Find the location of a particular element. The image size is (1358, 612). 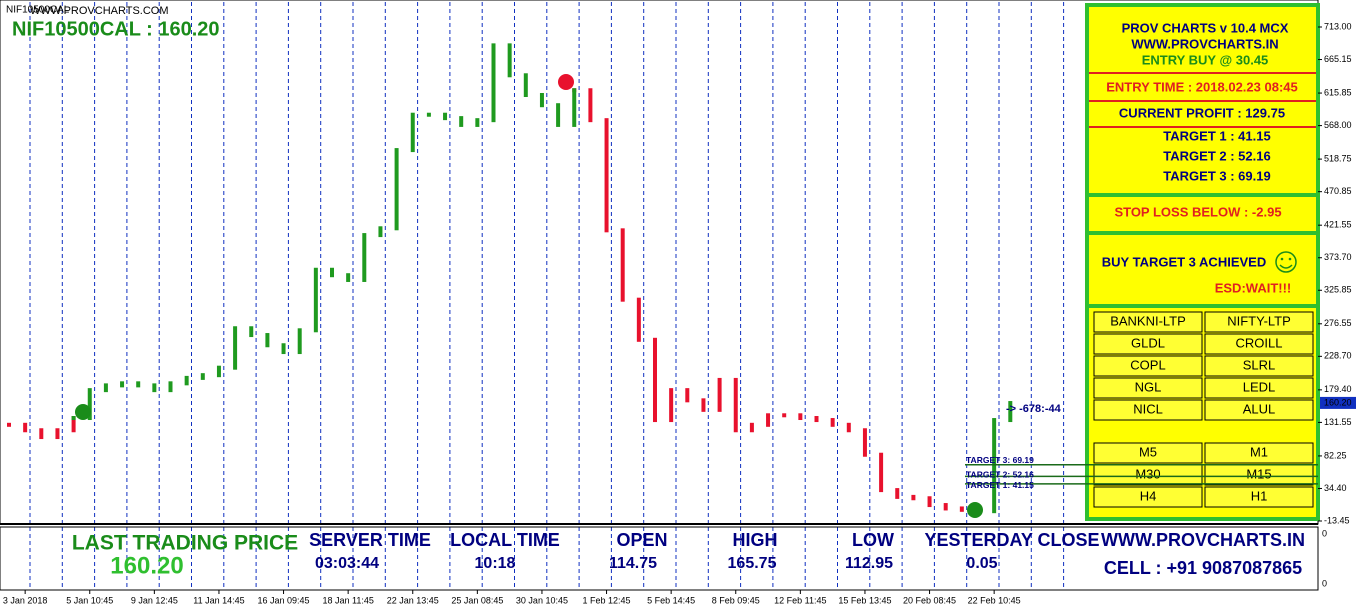

timeframe-button-label: M5 is located at coordinates (1148, 451).